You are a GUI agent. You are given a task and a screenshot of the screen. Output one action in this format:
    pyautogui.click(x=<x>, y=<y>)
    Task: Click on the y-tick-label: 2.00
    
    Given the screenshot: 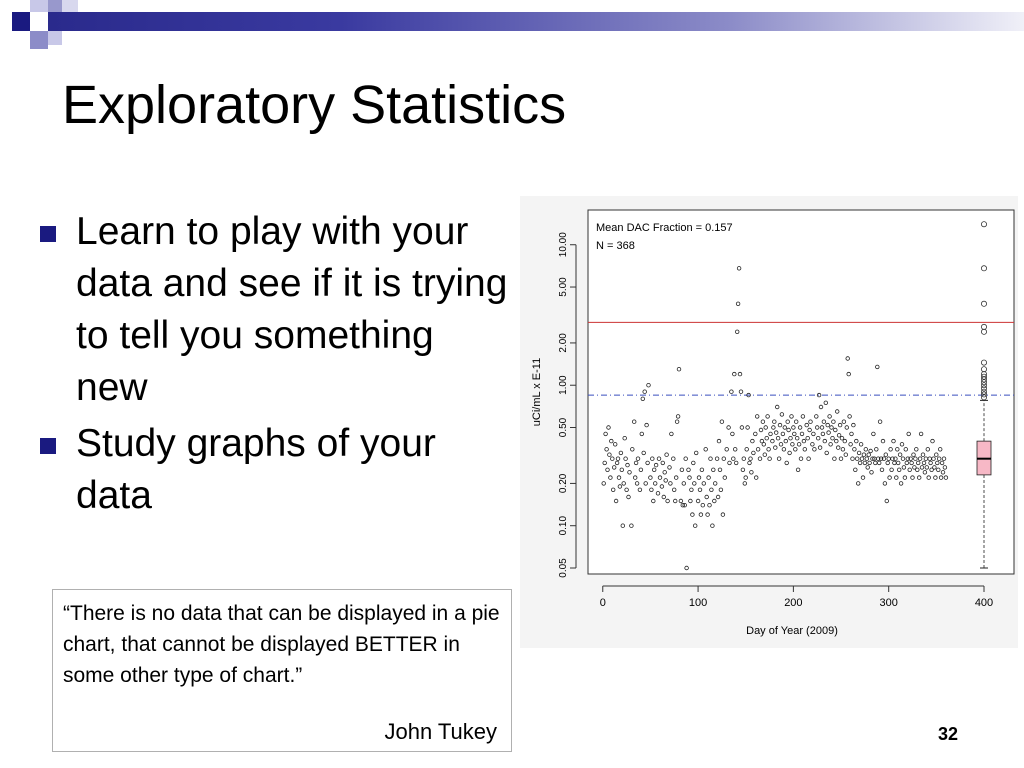 What is the action you would take?
    pyautogui.click(x=563, y=343)
    